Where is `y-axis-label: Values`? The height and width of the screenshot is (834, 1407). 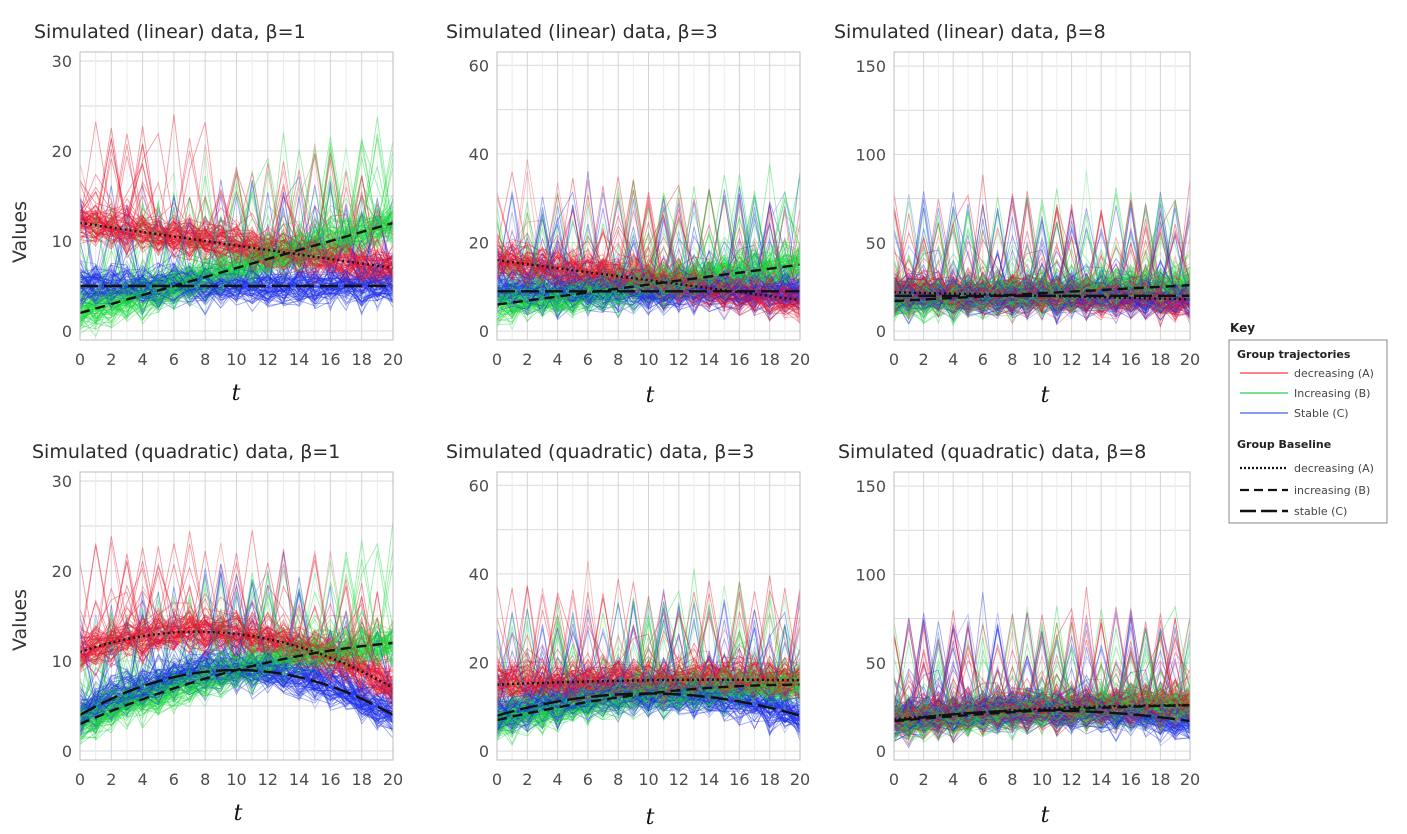
y-axis-label: Values is located at coordinates (20, 232).